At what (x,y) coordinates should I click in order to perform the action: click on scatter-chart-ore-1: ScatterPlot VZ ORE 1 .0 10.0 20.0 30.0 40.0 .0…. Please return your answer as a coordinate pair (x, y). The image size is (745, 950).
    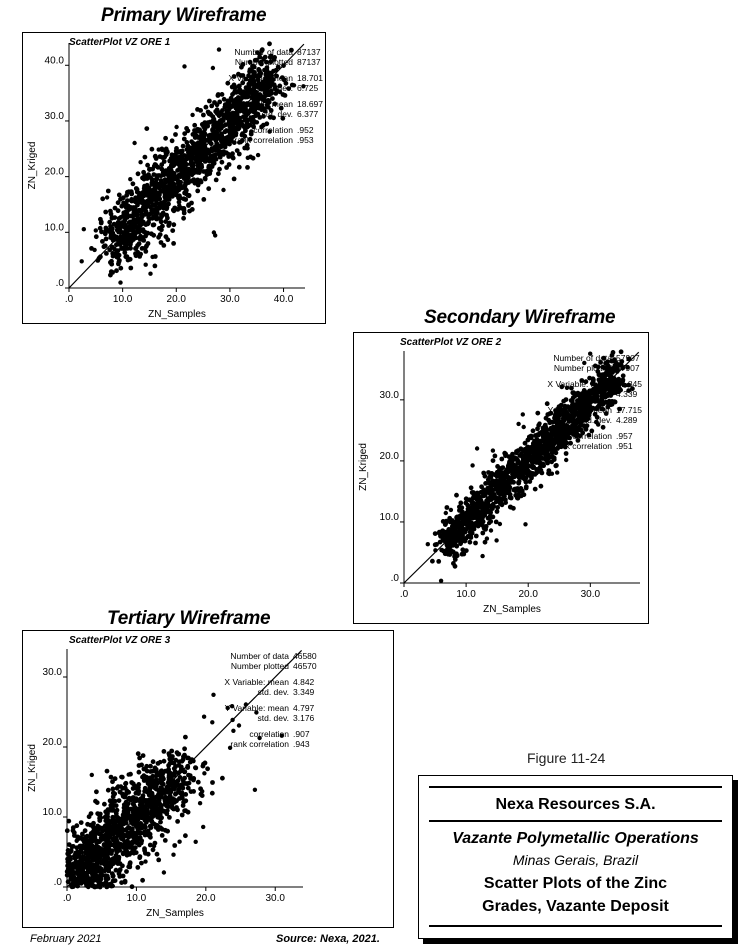
    Looking at the image, I should click on (175, 178).